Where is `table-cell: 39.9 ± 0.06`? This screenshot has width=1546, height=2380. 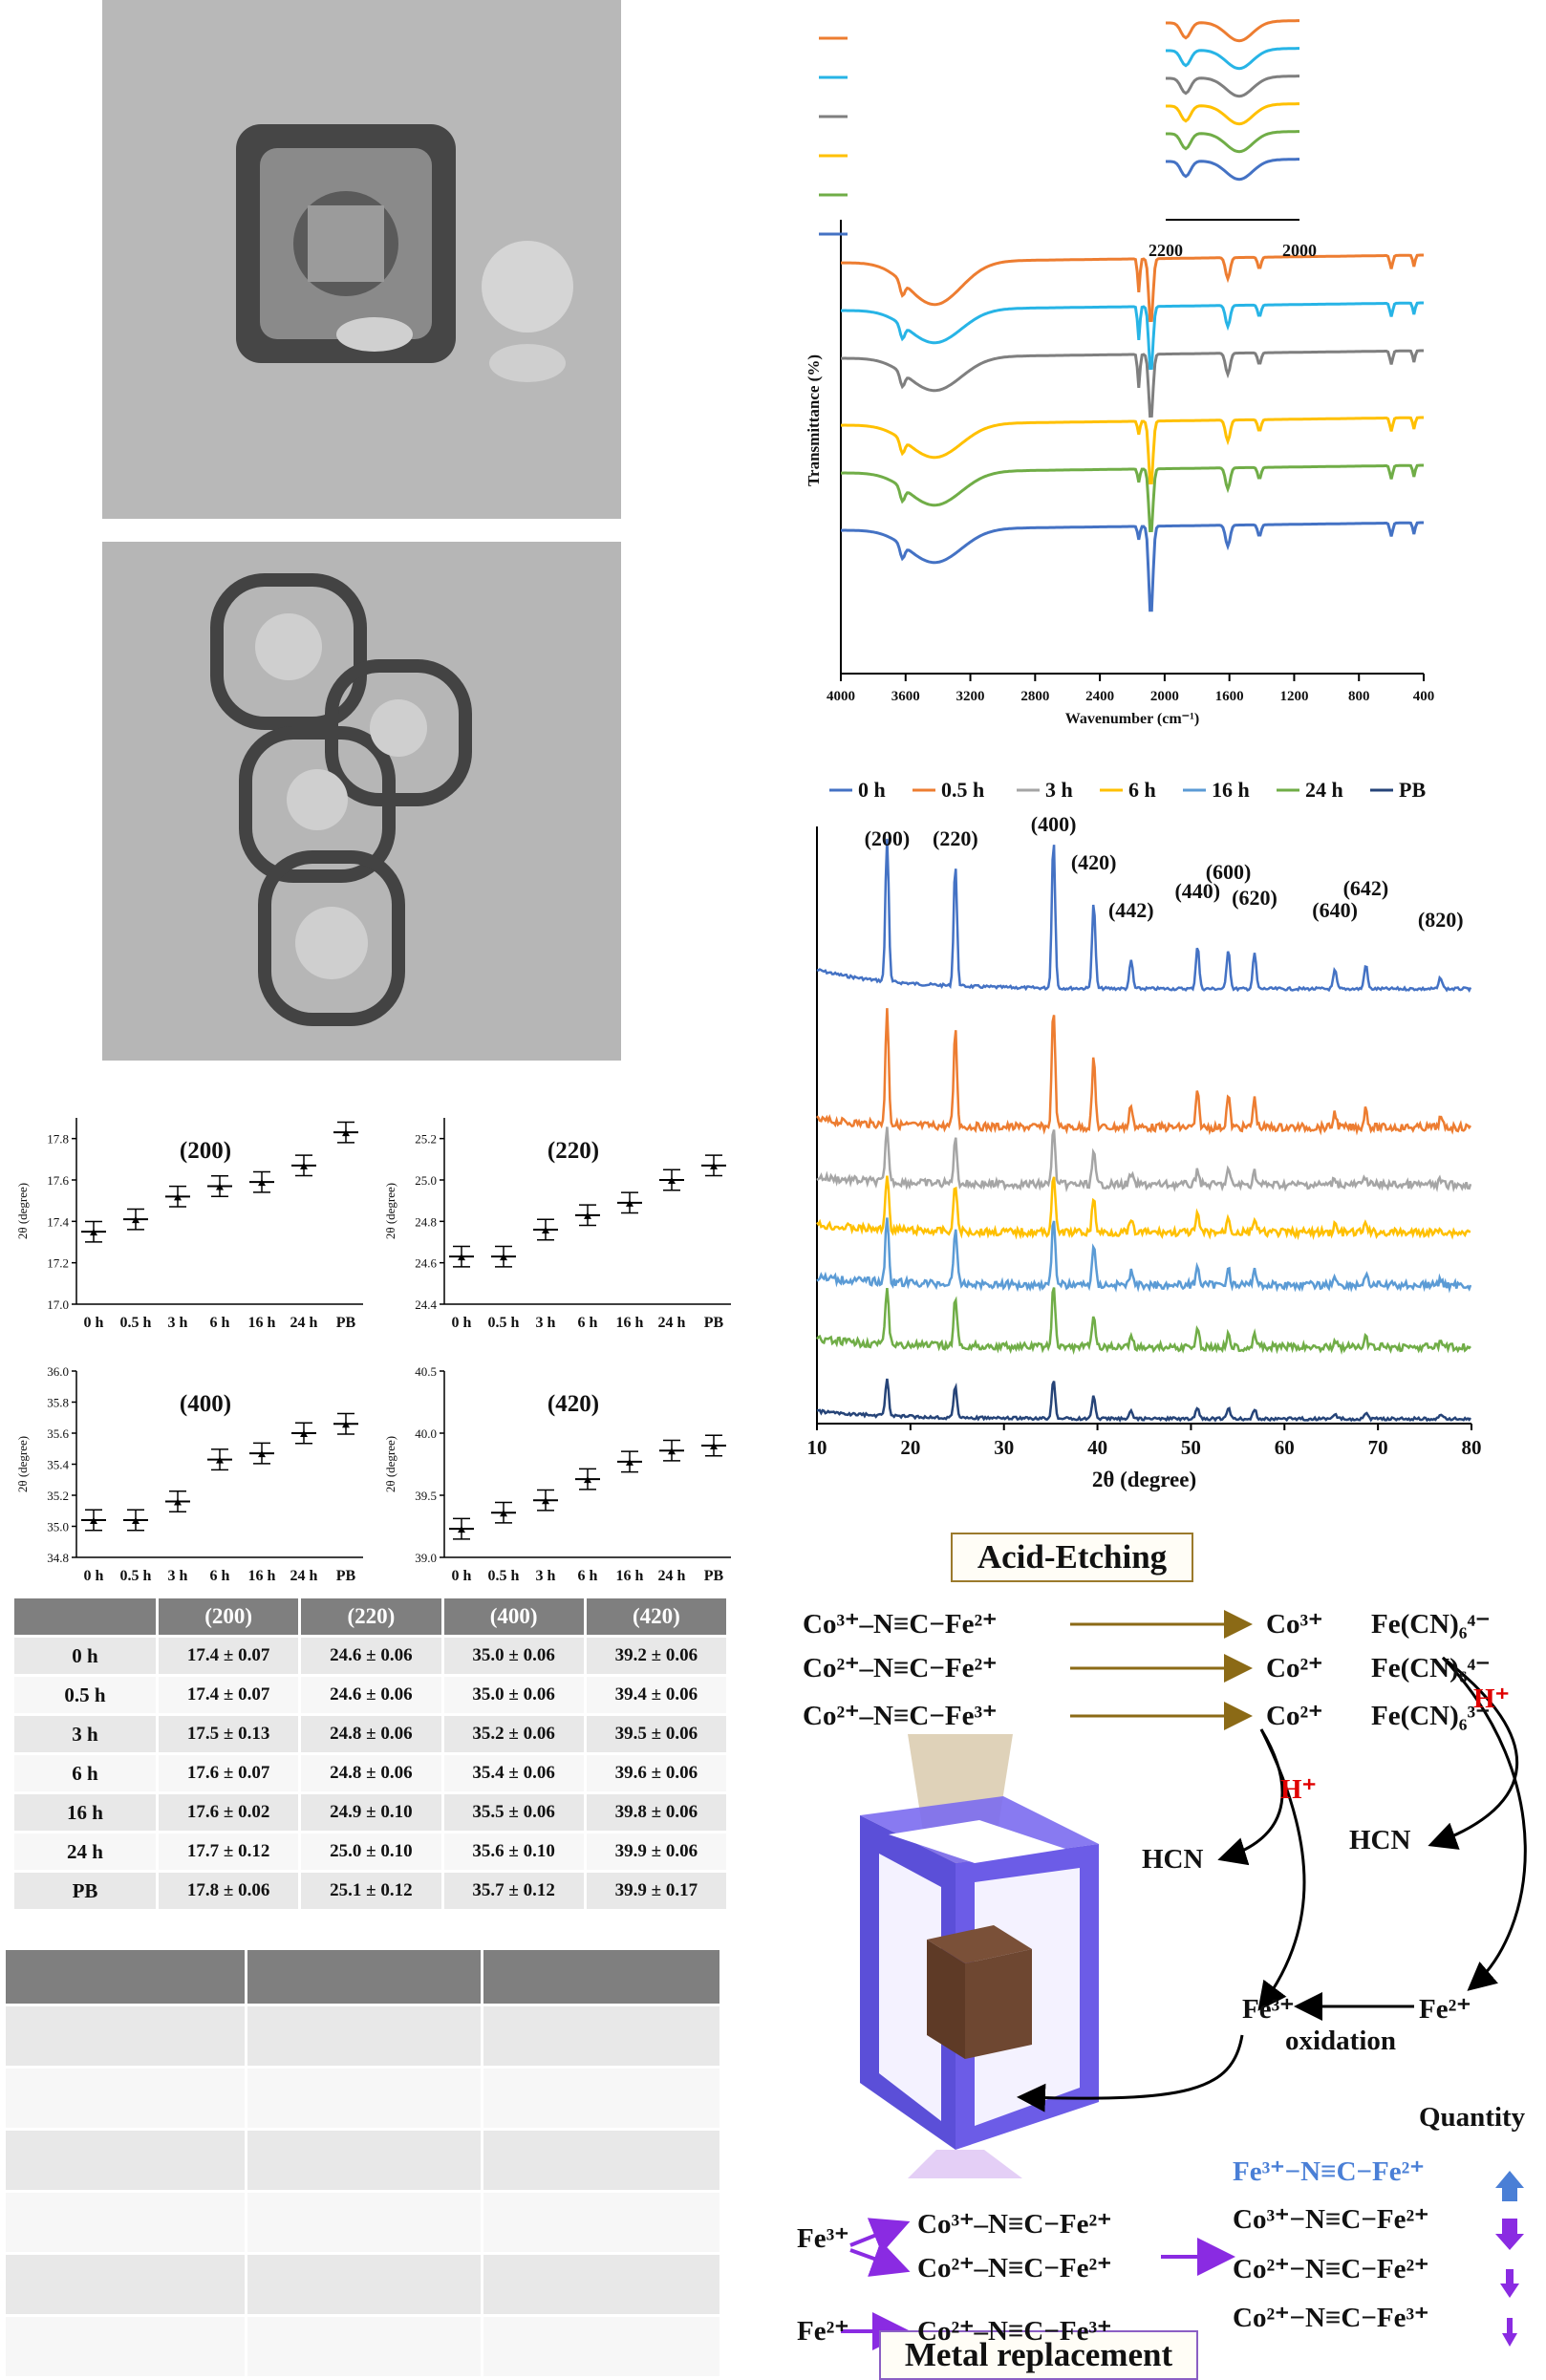
table-cell: 39.9 ± 0.06 is located at coordinates (657, 1852).